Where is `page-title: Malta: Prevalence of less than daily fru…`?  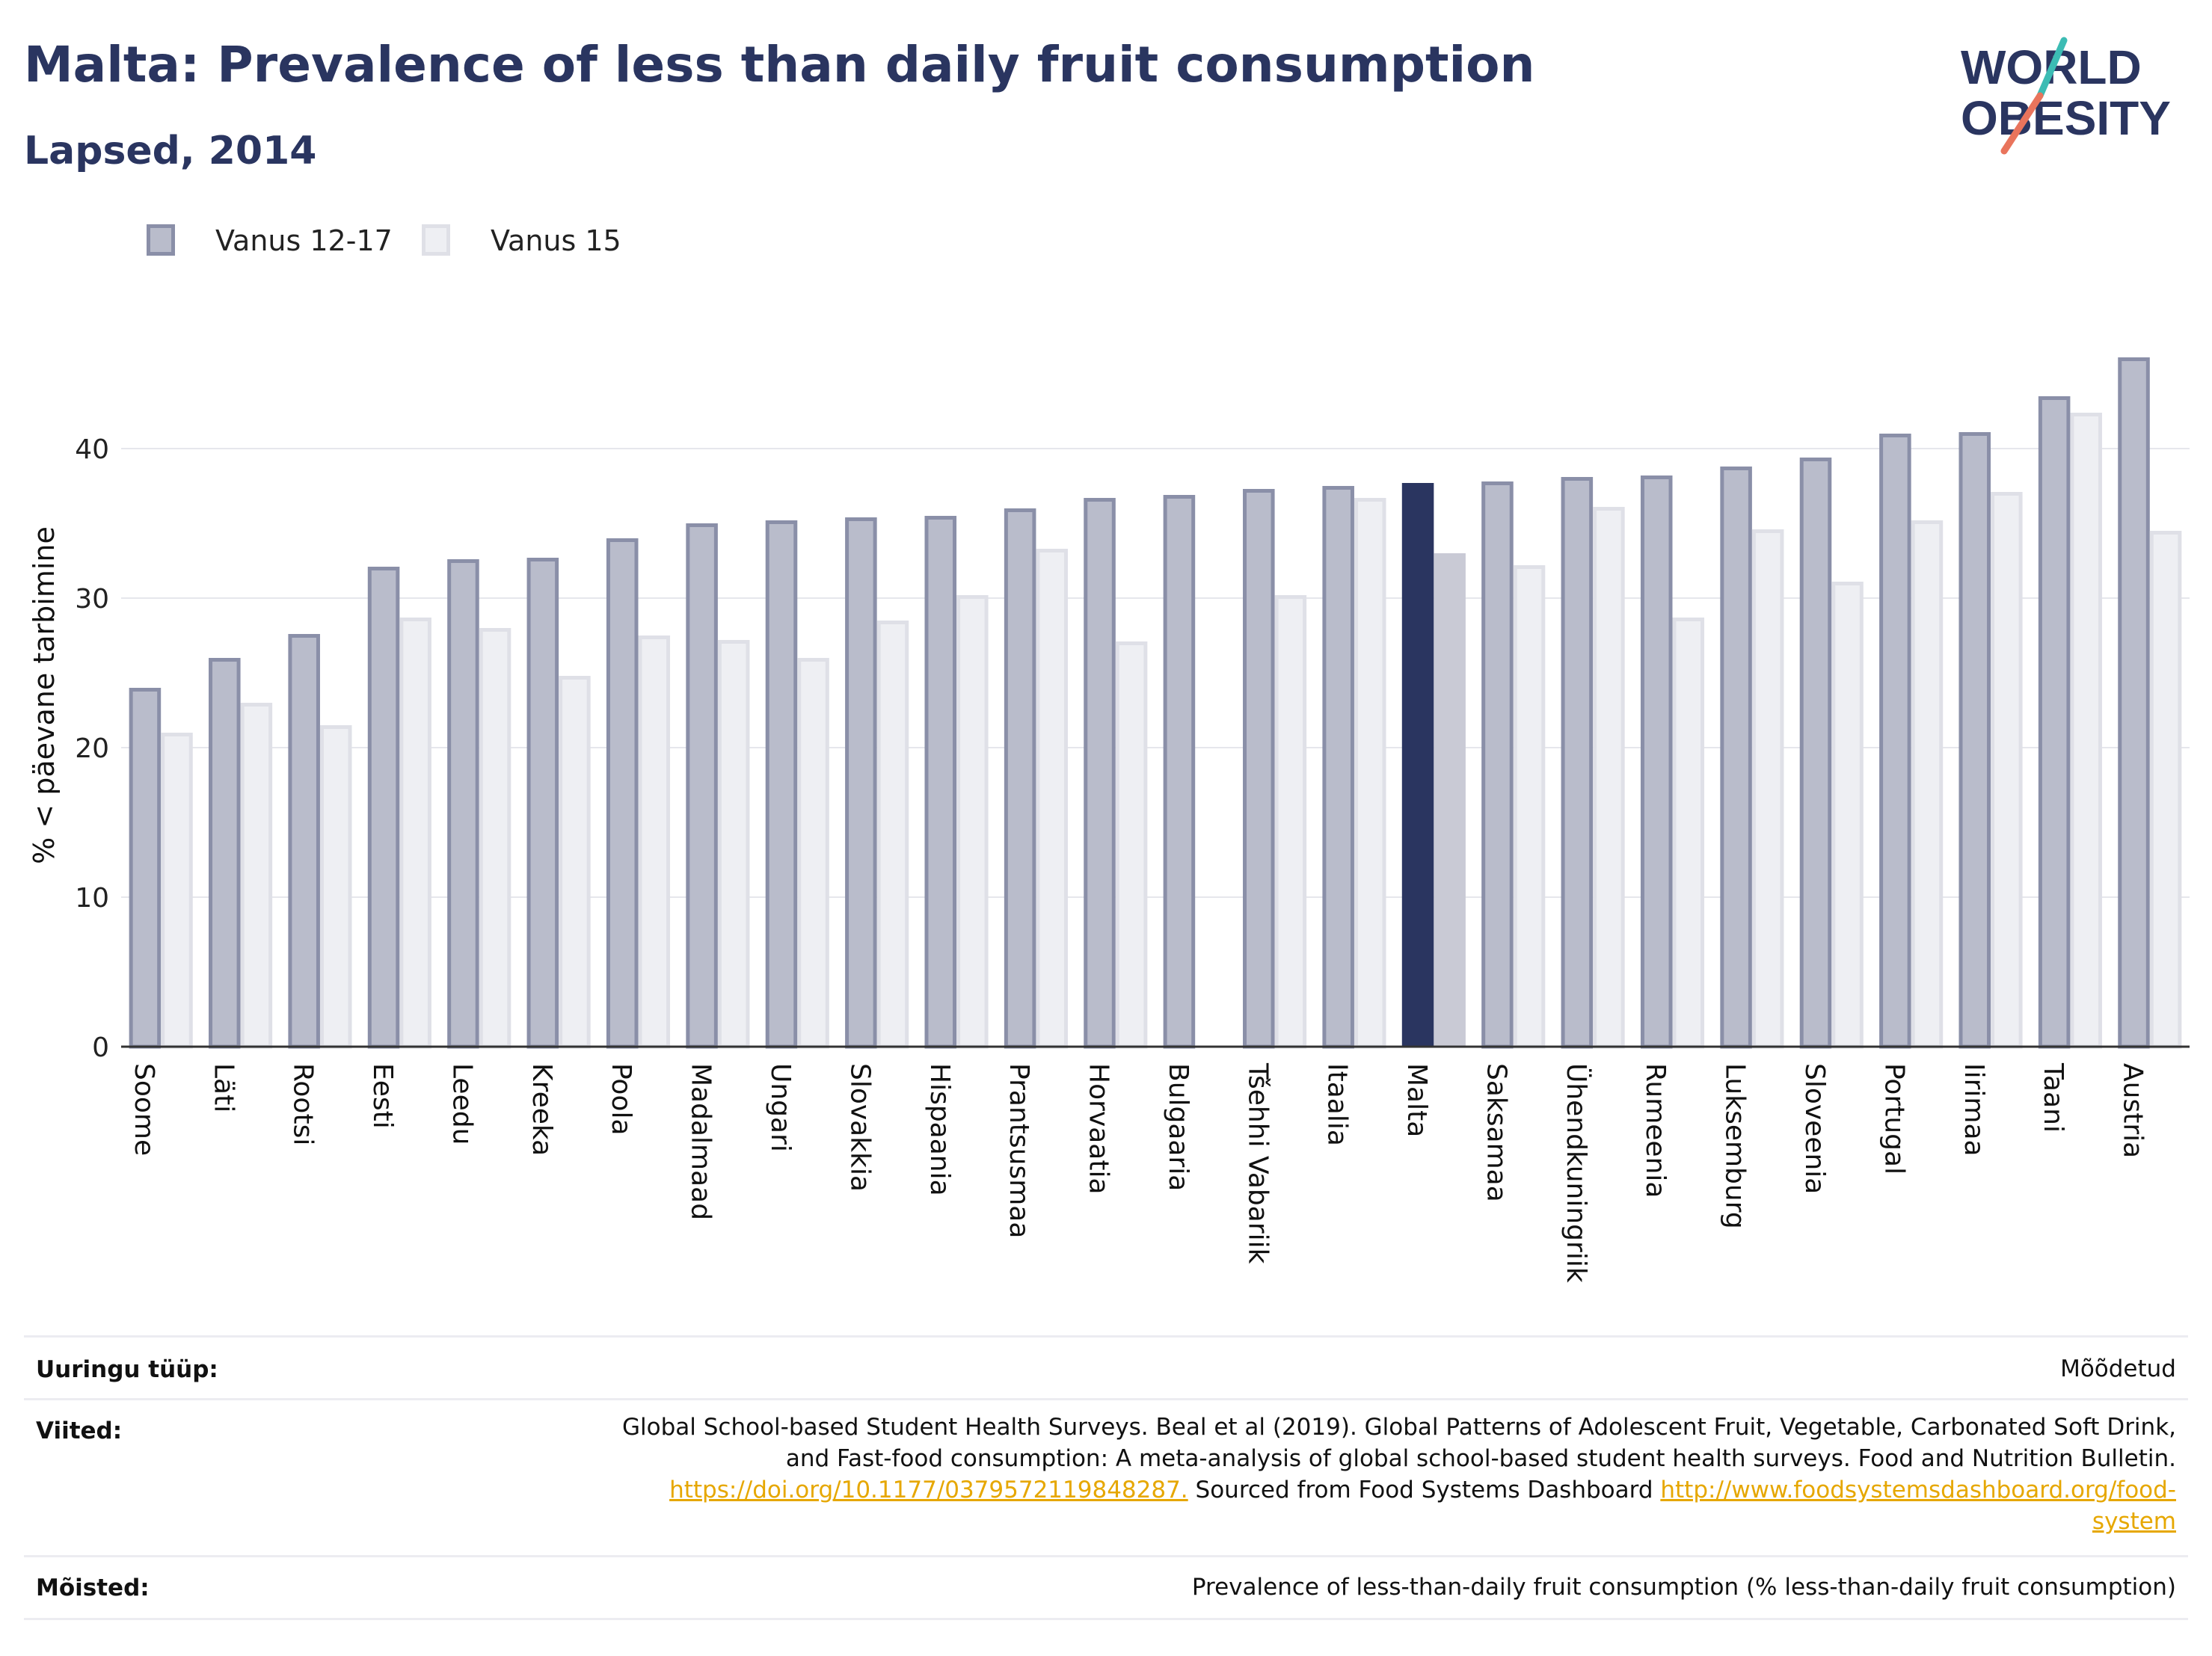
page-title: Malta: Prevalence of less than daily fru… is located at coordinates (779, 64).